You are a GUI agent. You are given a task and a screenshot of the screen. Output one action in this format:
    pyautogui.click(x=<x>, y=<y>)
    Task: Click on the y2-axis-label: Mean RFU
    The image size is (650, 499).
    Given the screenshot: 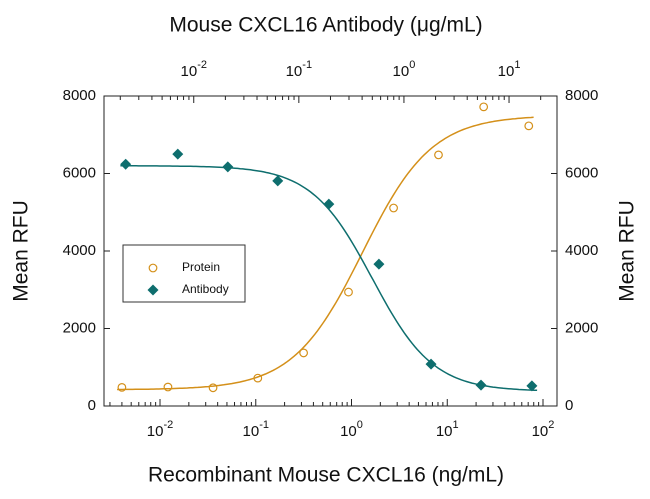 What is the action you would take?
    pyautogui.click(x=627, y=251)
    